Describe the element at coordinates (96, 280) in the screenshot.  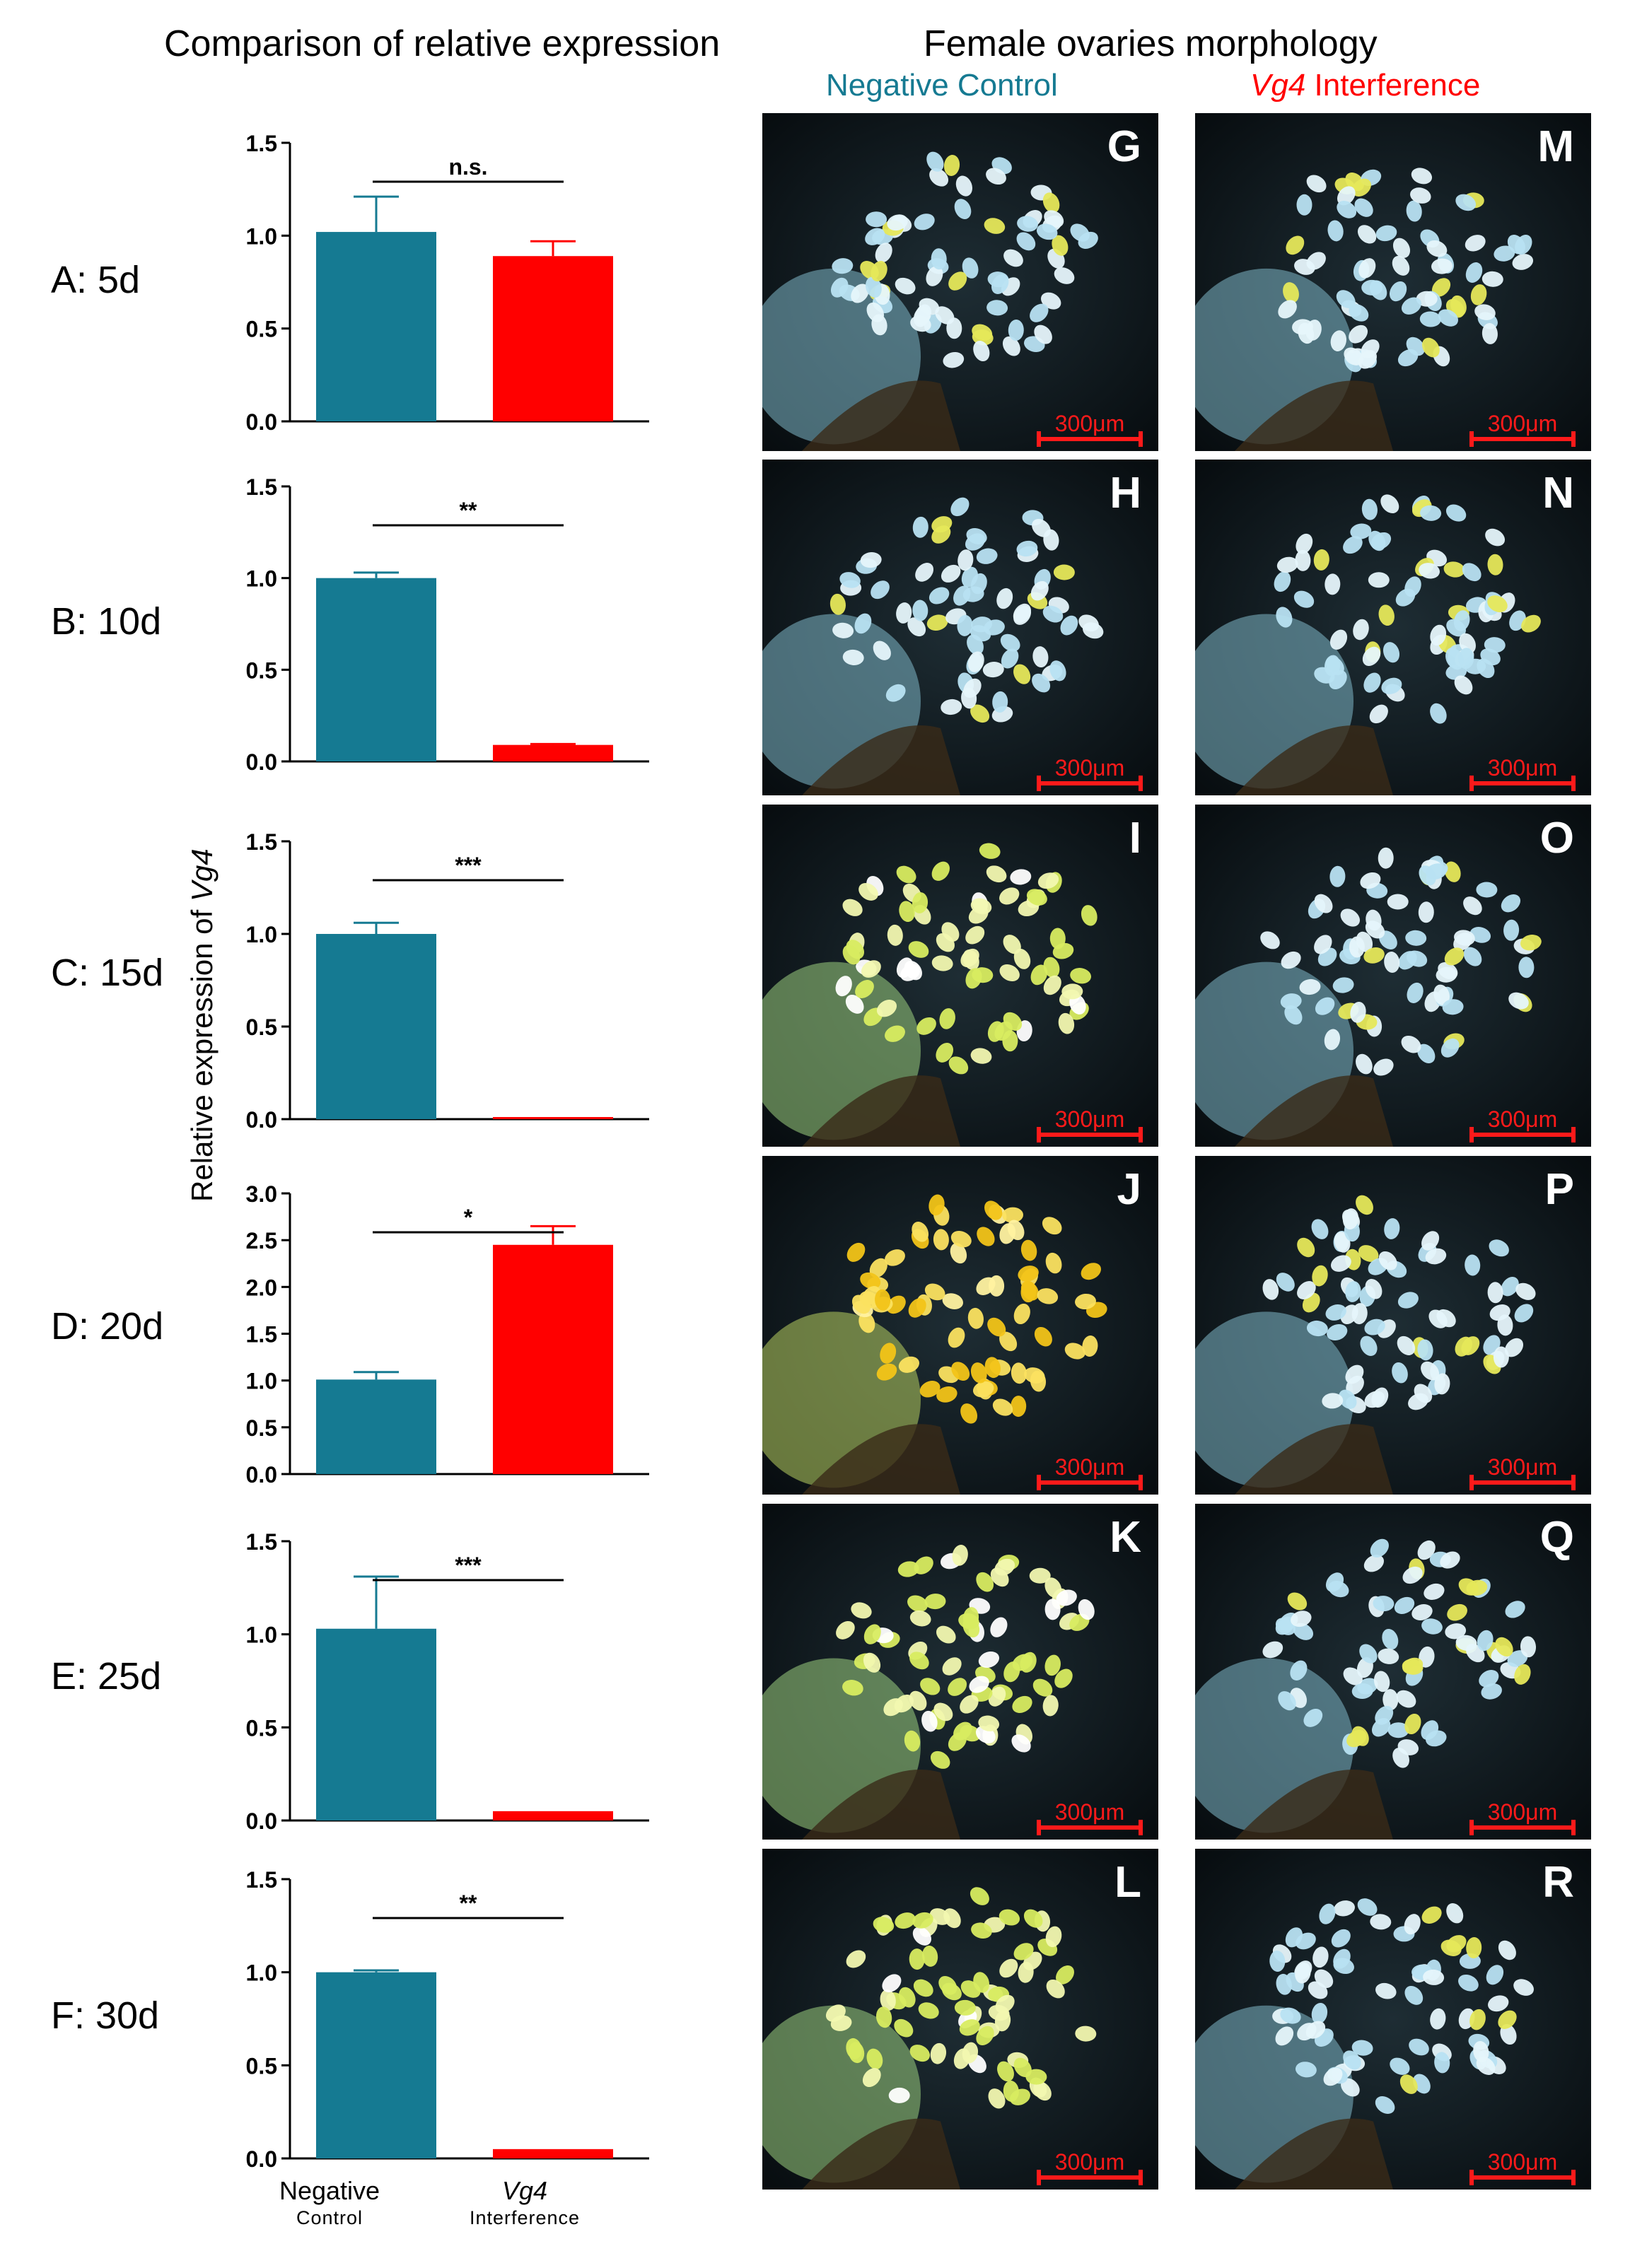
I see `panel-label-a: A: 5d` at that location.